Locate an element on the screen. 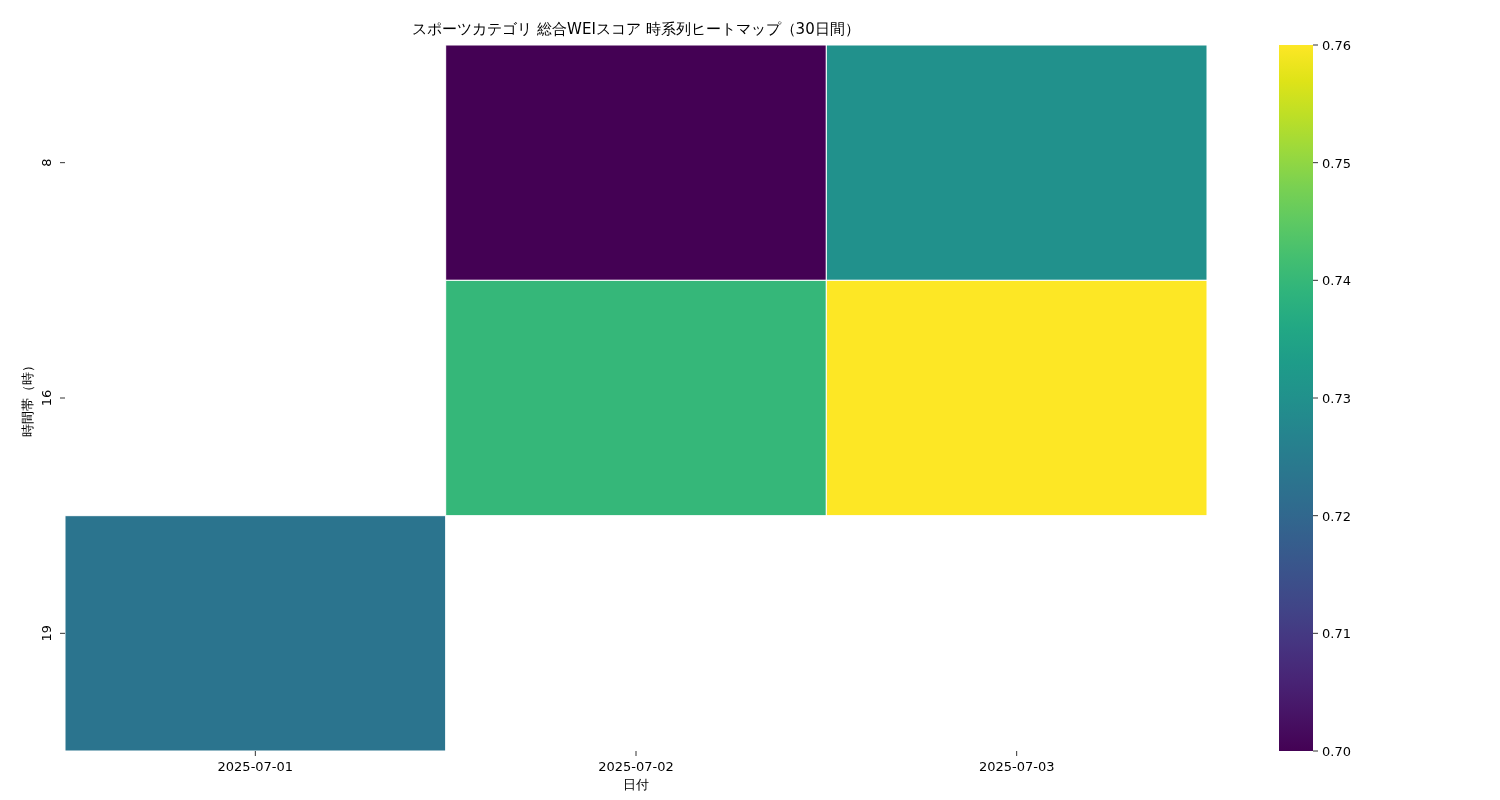  color-bar-label: 0.75 is located at coordinates (1336, 163).